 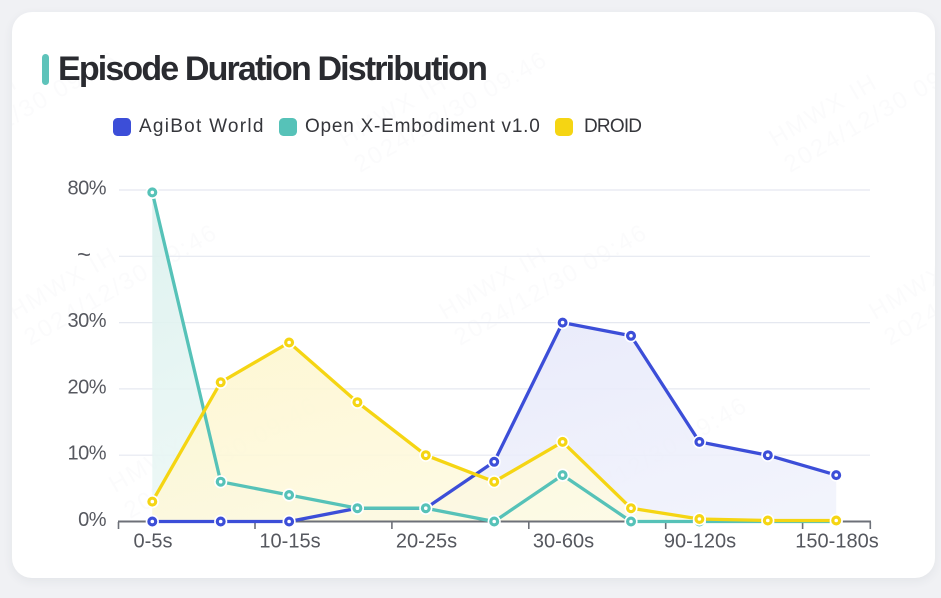 What do you see at coordinates (836, 542) in the screenshot?
I see `svg-text: 150-180s` at bounding box center [836, 542].